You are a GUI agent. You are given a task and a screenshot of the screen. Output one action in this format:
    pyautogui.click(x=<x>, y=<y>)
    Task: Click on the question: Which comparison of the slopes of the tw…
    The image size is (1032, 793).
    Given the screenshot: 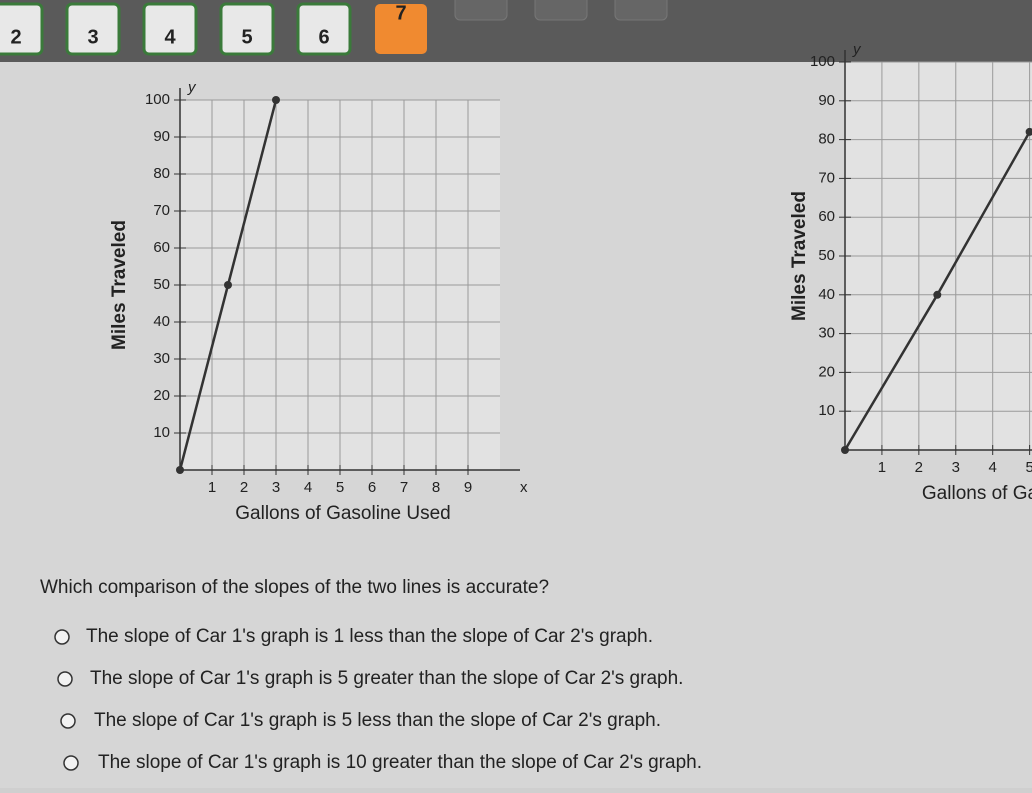 What is the action you would take?
    pyautogui.click(x=294, y=587)
    